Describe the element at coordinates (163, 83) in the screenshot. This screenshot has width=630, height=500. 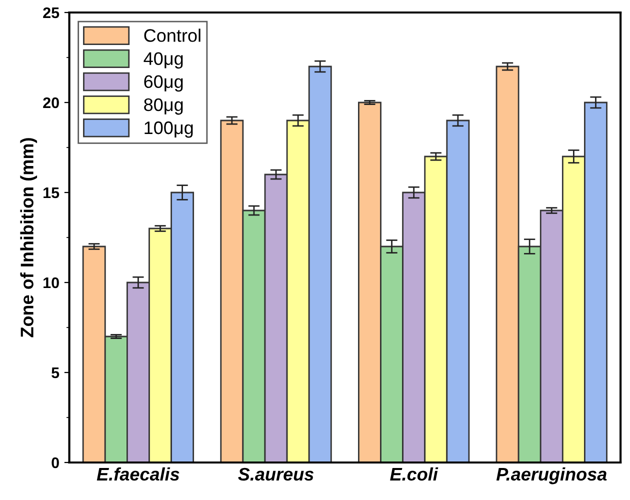
I see `legend-label: 60μg` at that location.